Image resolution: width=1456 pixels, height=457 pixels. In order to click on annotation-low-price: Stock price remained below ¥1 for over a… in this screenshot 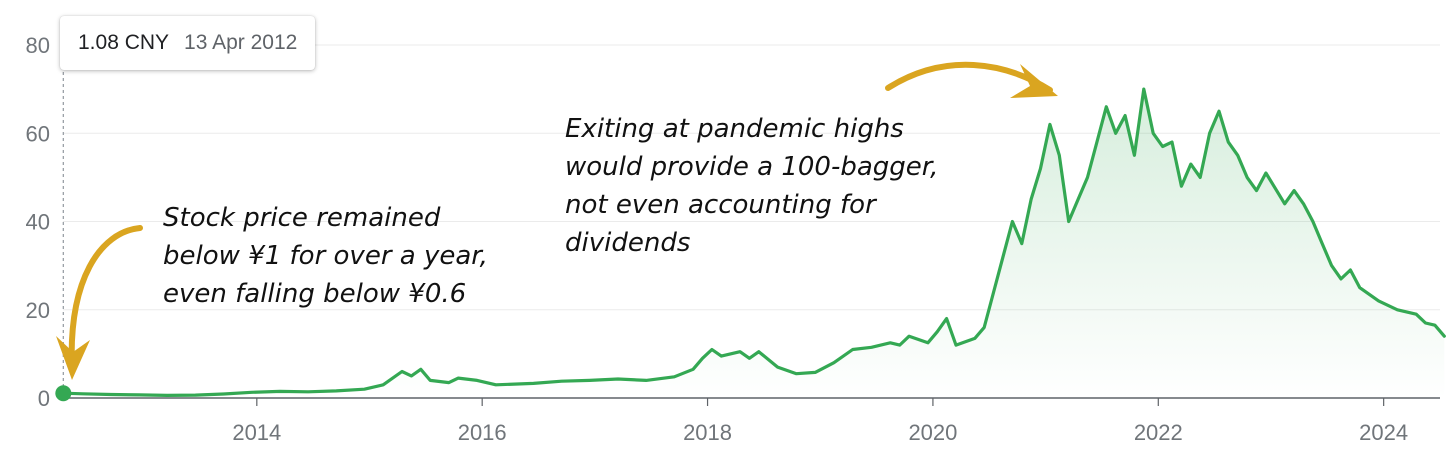, I will do `click(325, 256)`.